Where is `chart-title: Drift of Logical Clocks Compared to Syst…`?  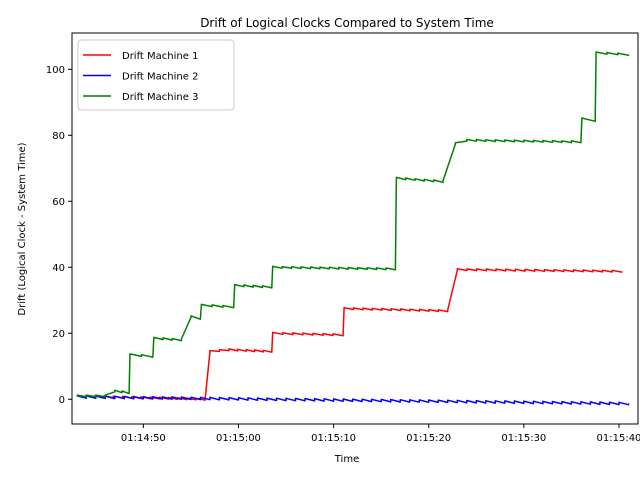
chart-title: Drift of Logical Clocks Compared to Syst… is located at coordinates (347, 23).